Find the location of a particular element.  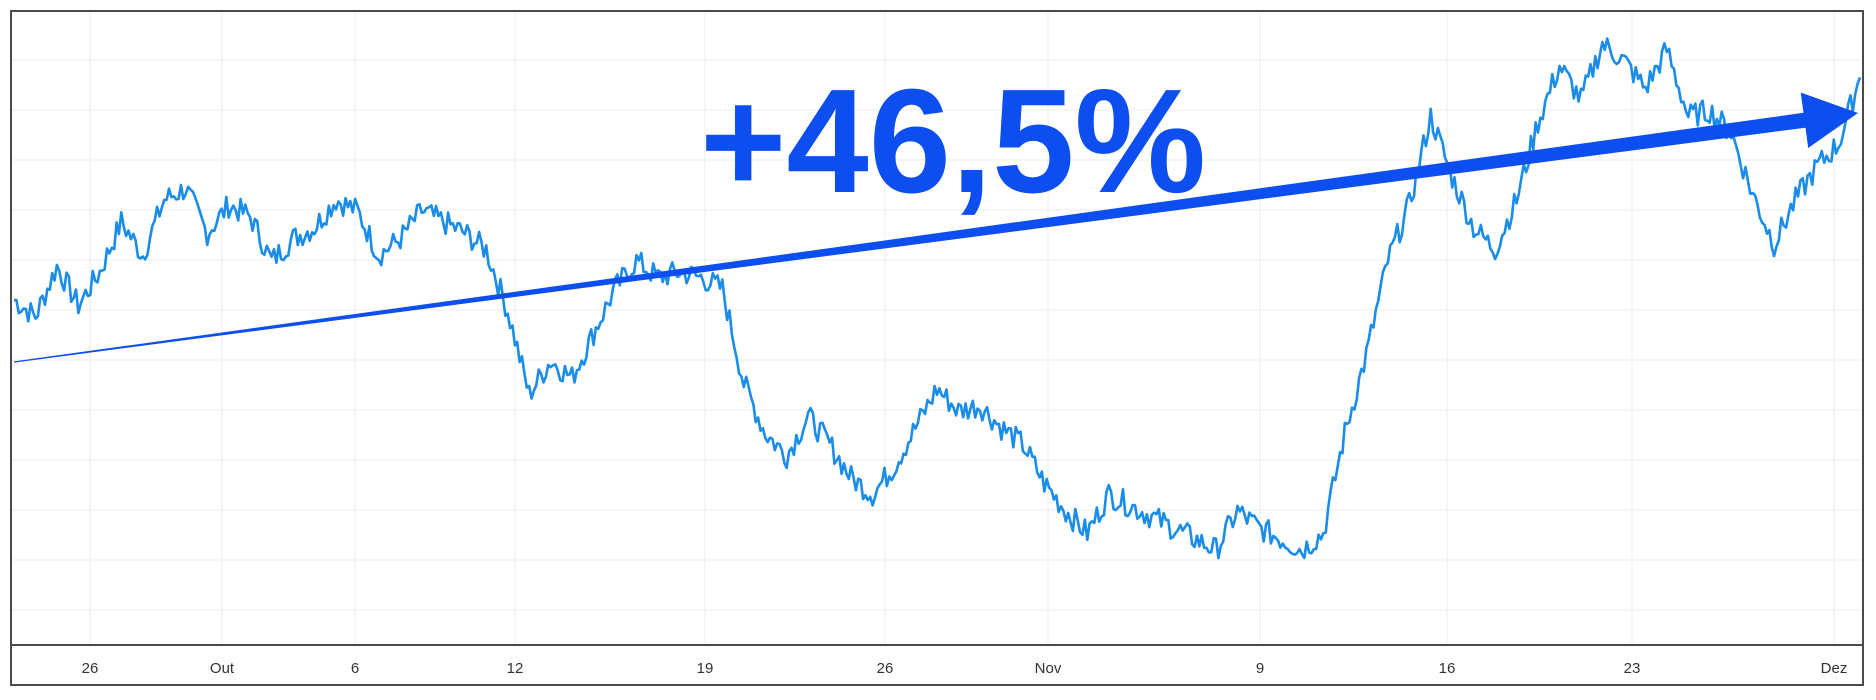

x-tick-label: Out is located at coordinates (222, 668).